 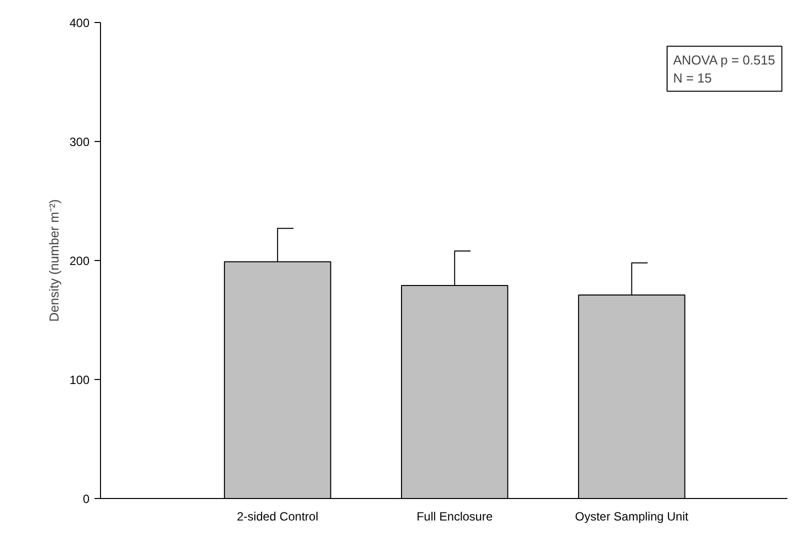 I want to click on y-tick-label: 400, so click(x=79, y=23).